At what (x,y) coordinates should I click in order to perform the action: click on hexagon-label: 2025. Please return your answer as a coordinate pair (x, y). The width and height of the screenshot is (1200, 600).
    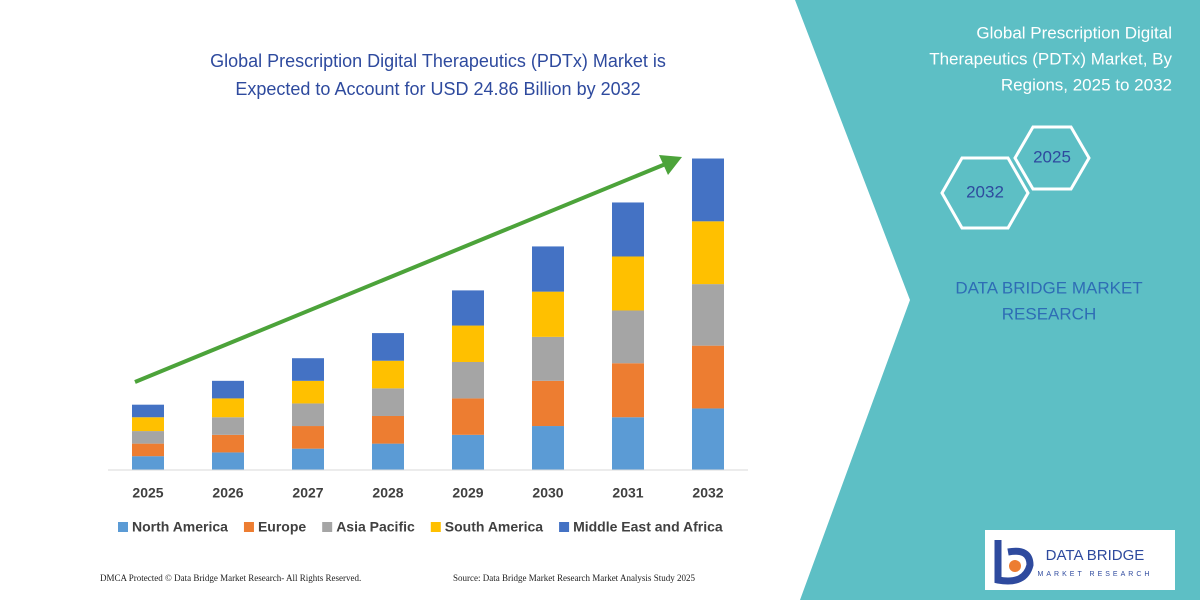
    Looking at the image, I should click on (1052, 156).